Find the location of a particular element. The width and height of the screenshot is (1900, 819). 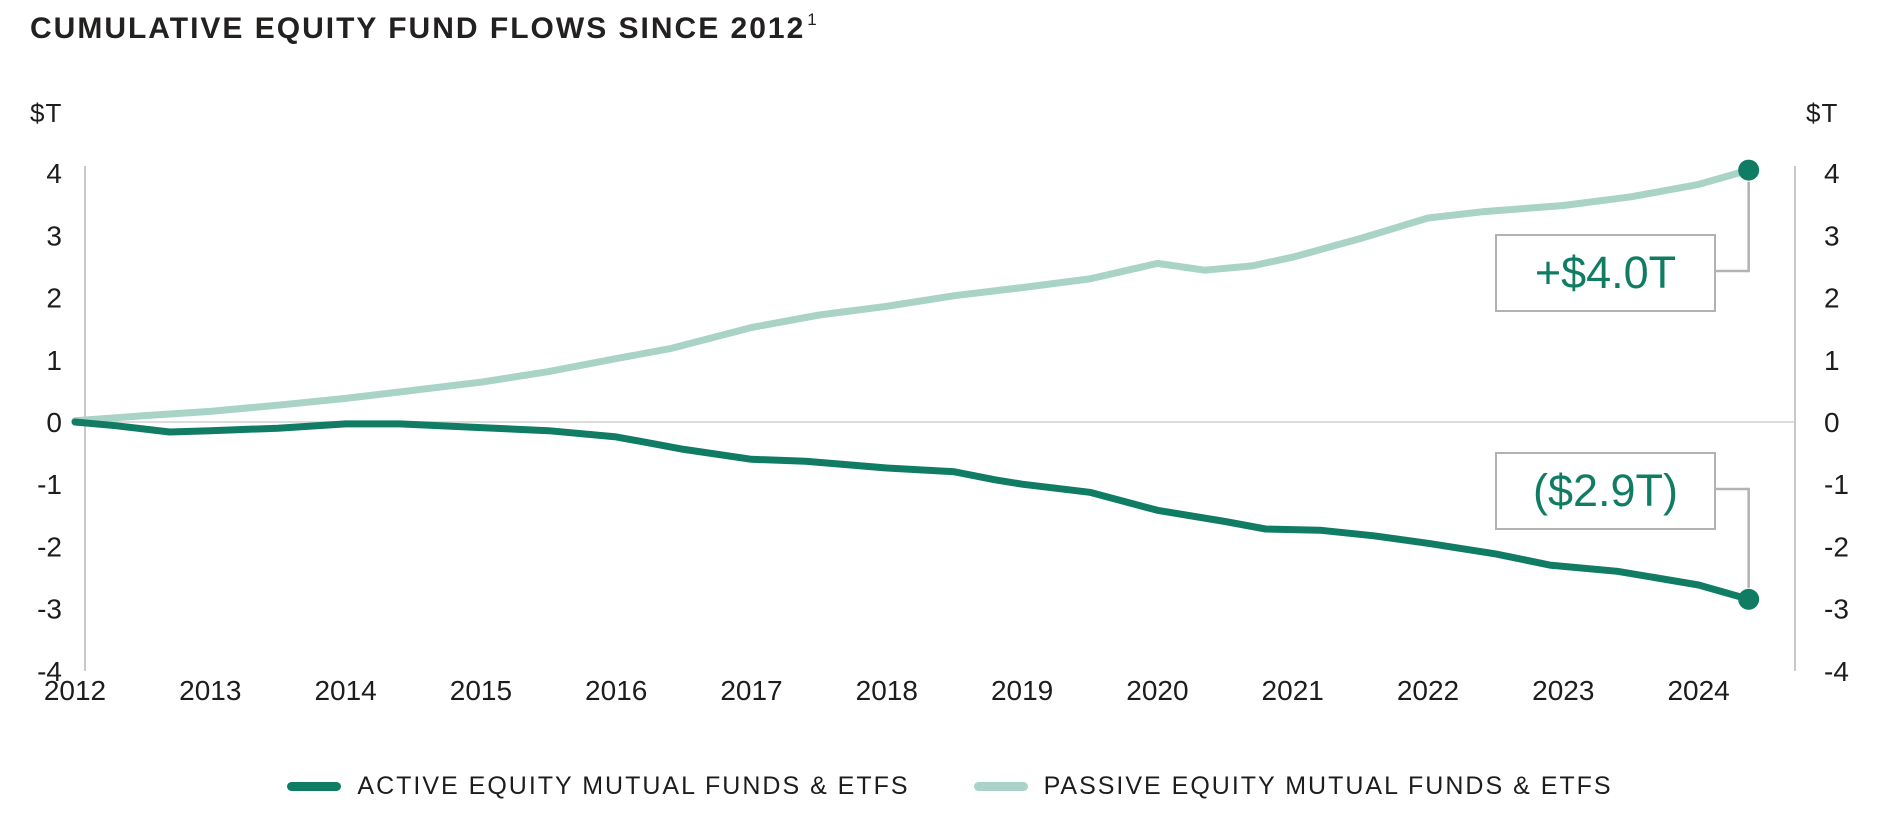

y-tick-label-left: -3 is located at coordinates (49, 609).